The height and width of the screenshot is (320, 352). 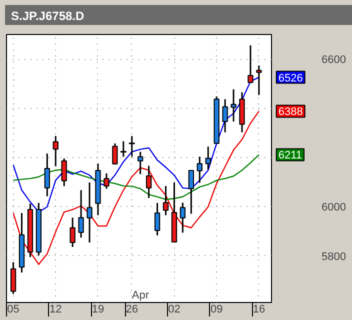 I want to click on annotation: 6388, so click(x=290, y=112).